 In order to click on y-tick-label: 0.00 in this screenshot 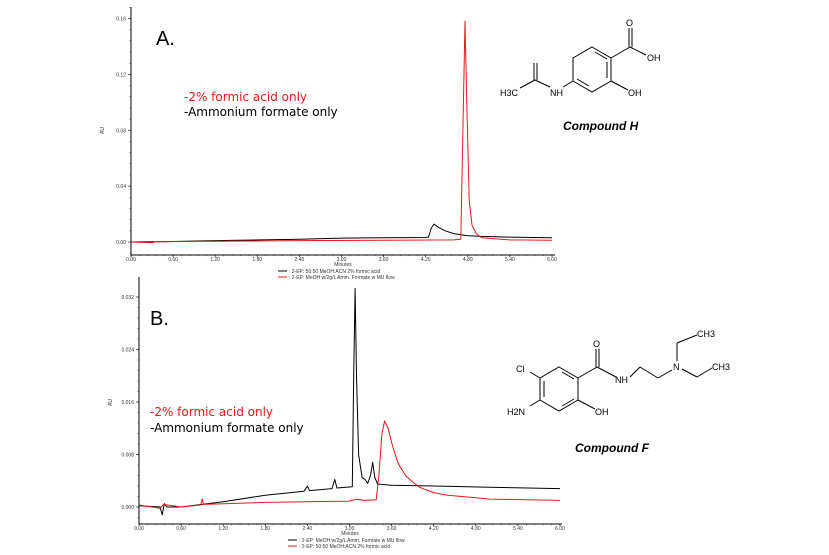, I will do `click(121, 243)`.